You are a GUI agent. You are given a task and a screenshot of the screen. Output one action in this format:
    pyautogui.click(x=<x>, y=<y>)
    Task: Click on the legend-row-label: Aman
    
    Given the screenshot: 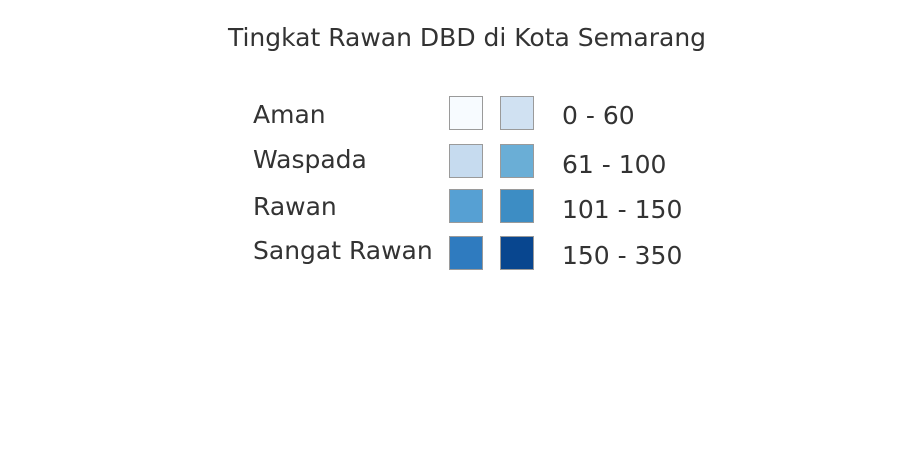 What is the action you would take?
    pyautogui.click(x=289, y=114)
    